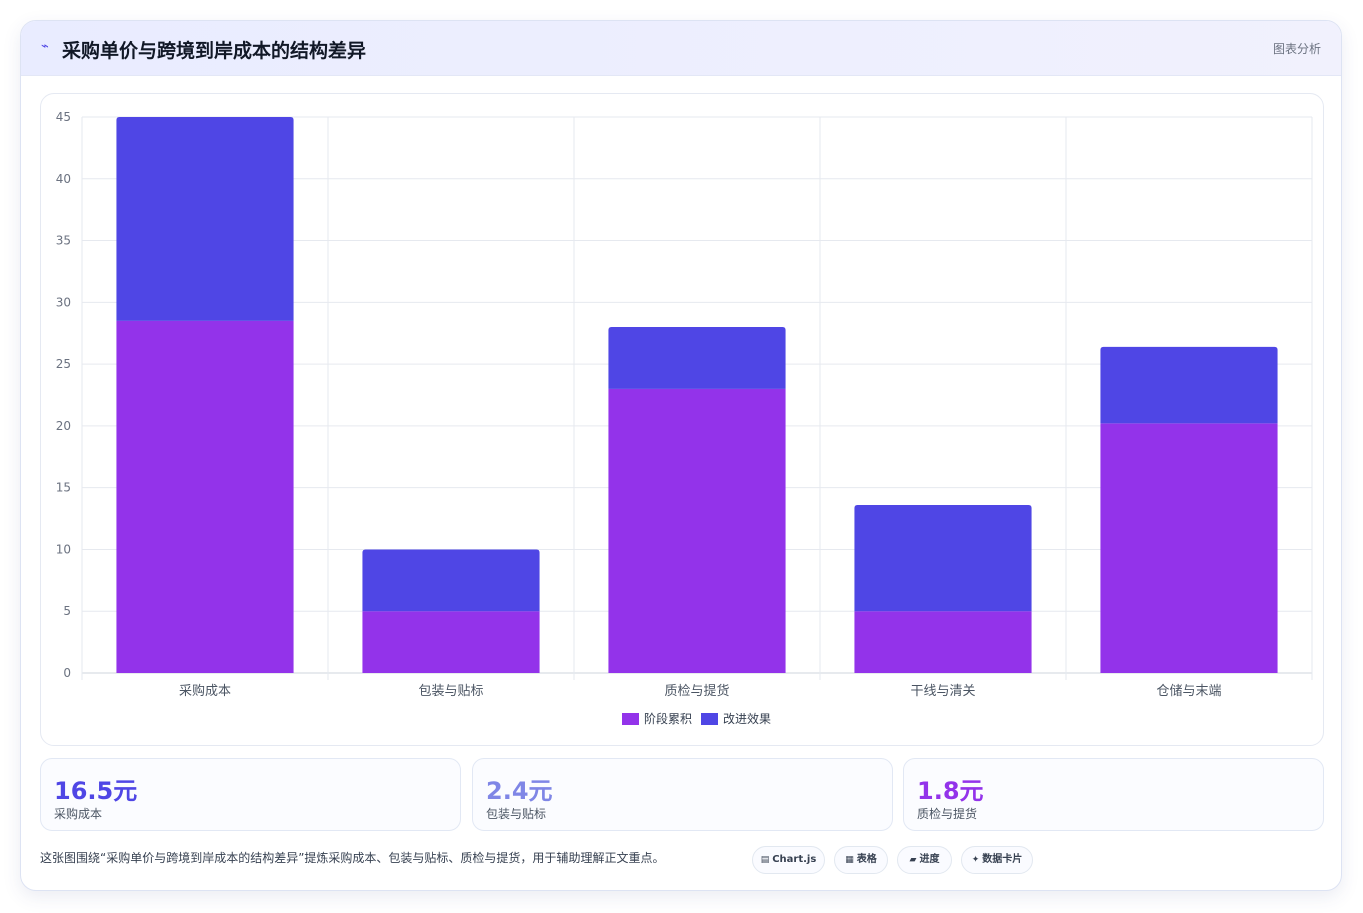 The width and height of the screenshot is (1363, 913). Describe the element at coordinates (913, 860) in the screenshot. I see `progress-icon: ▰` at that location.